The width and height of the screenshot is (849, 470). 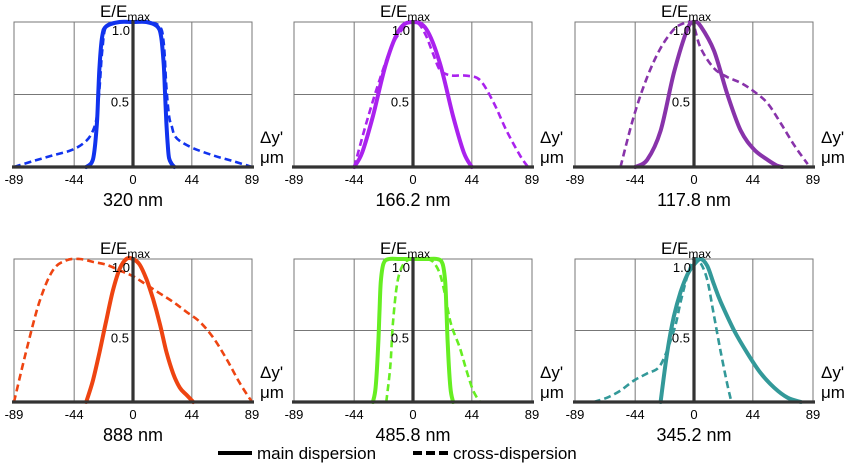 I want to click on chart-title: 117.8 nm, so click(x=694, y=200).